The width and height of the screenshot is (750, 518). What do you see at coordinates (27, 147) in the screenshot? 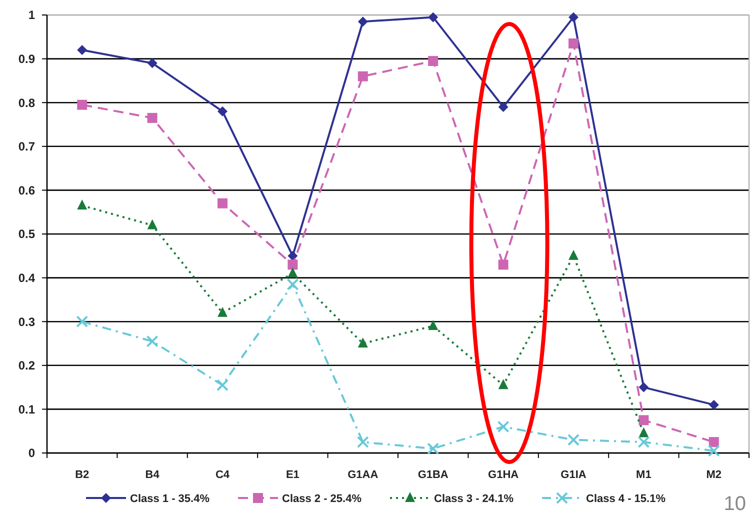
I see `y-tick-label: 0.7` at bounding box center [27, 147].